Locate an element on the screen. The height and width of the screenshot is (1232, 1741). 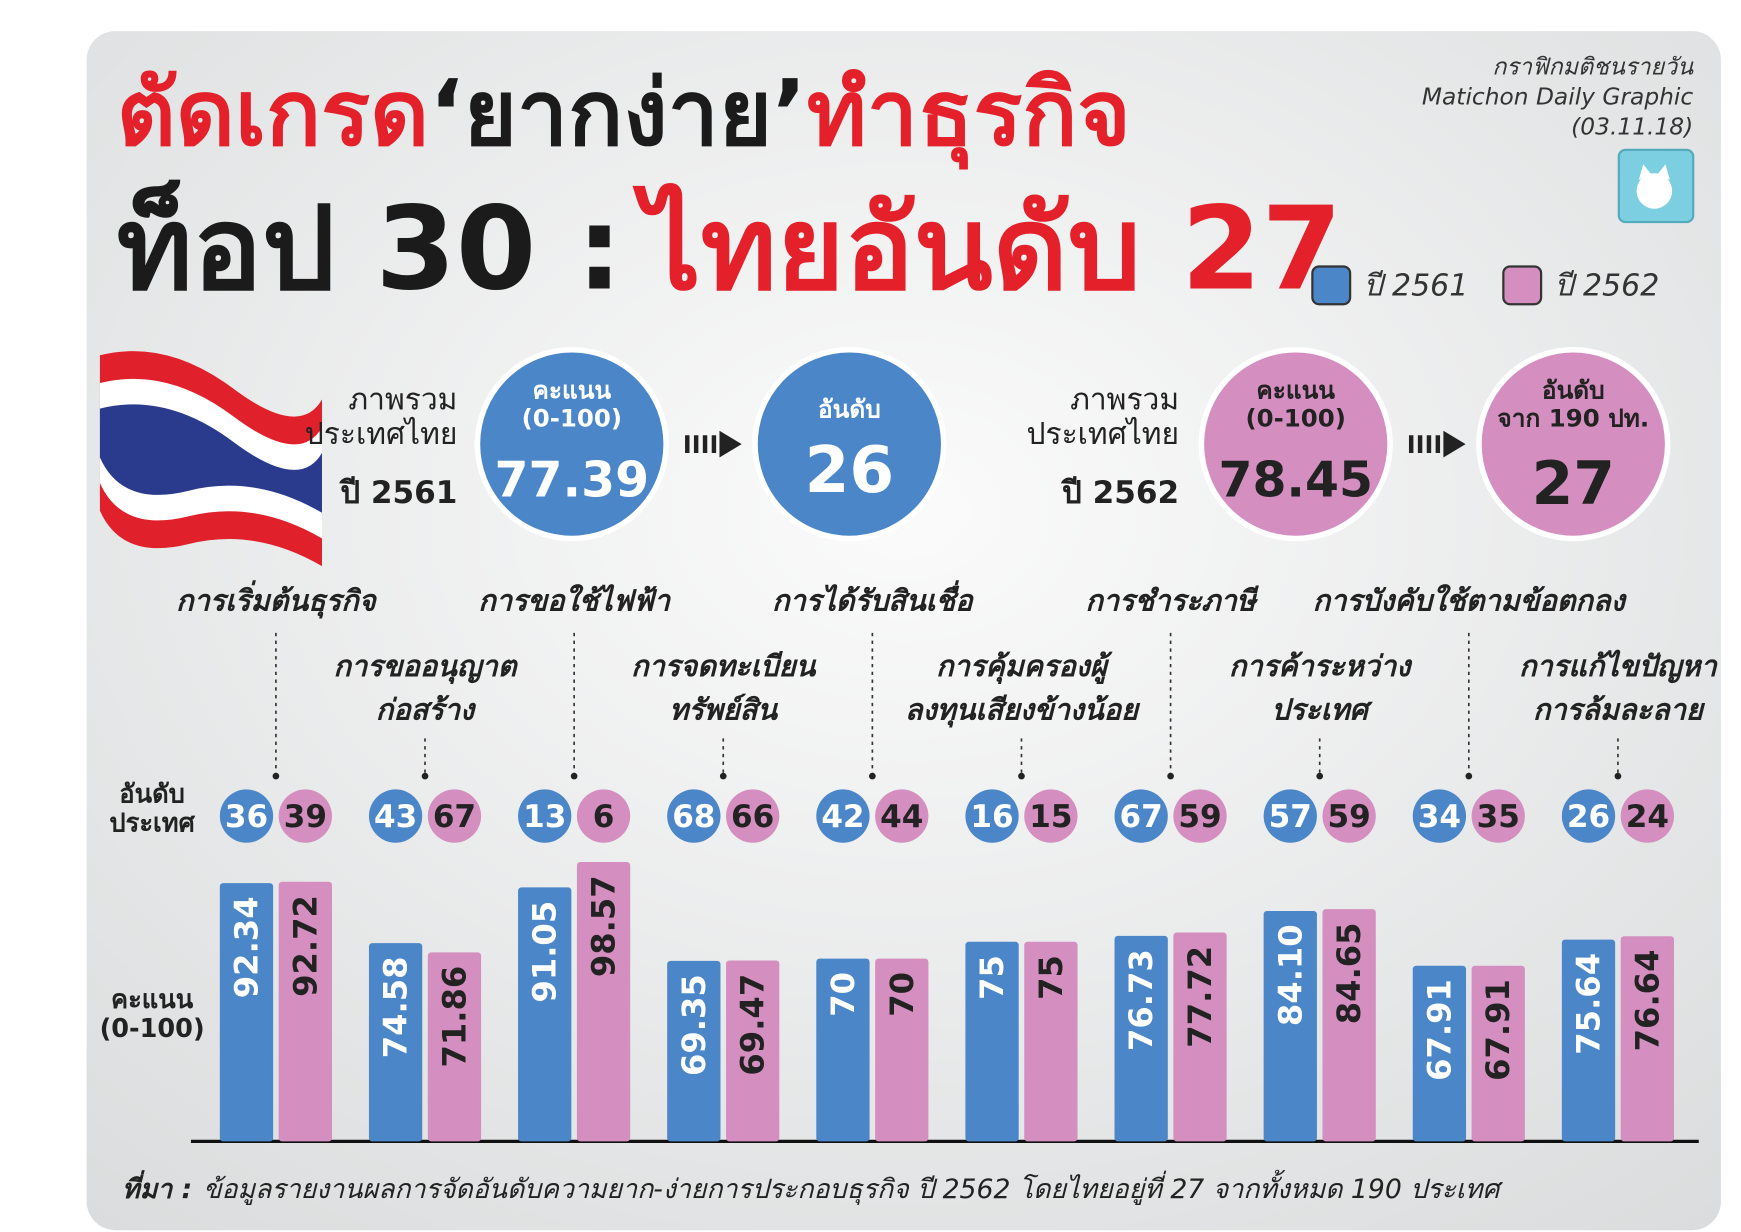
credit: (03.11.18) is located at coordinates (1632, 126).